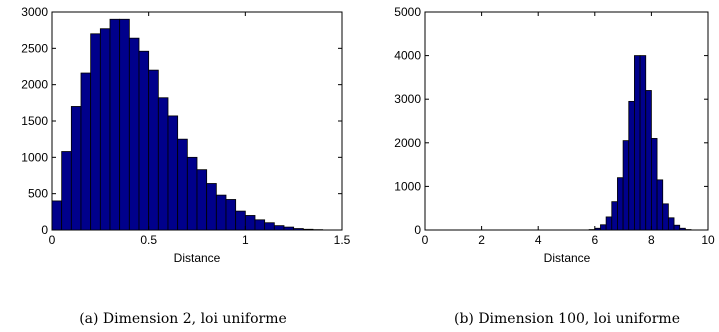  Describe the element at coordinates (34, 121) in the screenshot. I see `y-tick-label: 1500` at that location.